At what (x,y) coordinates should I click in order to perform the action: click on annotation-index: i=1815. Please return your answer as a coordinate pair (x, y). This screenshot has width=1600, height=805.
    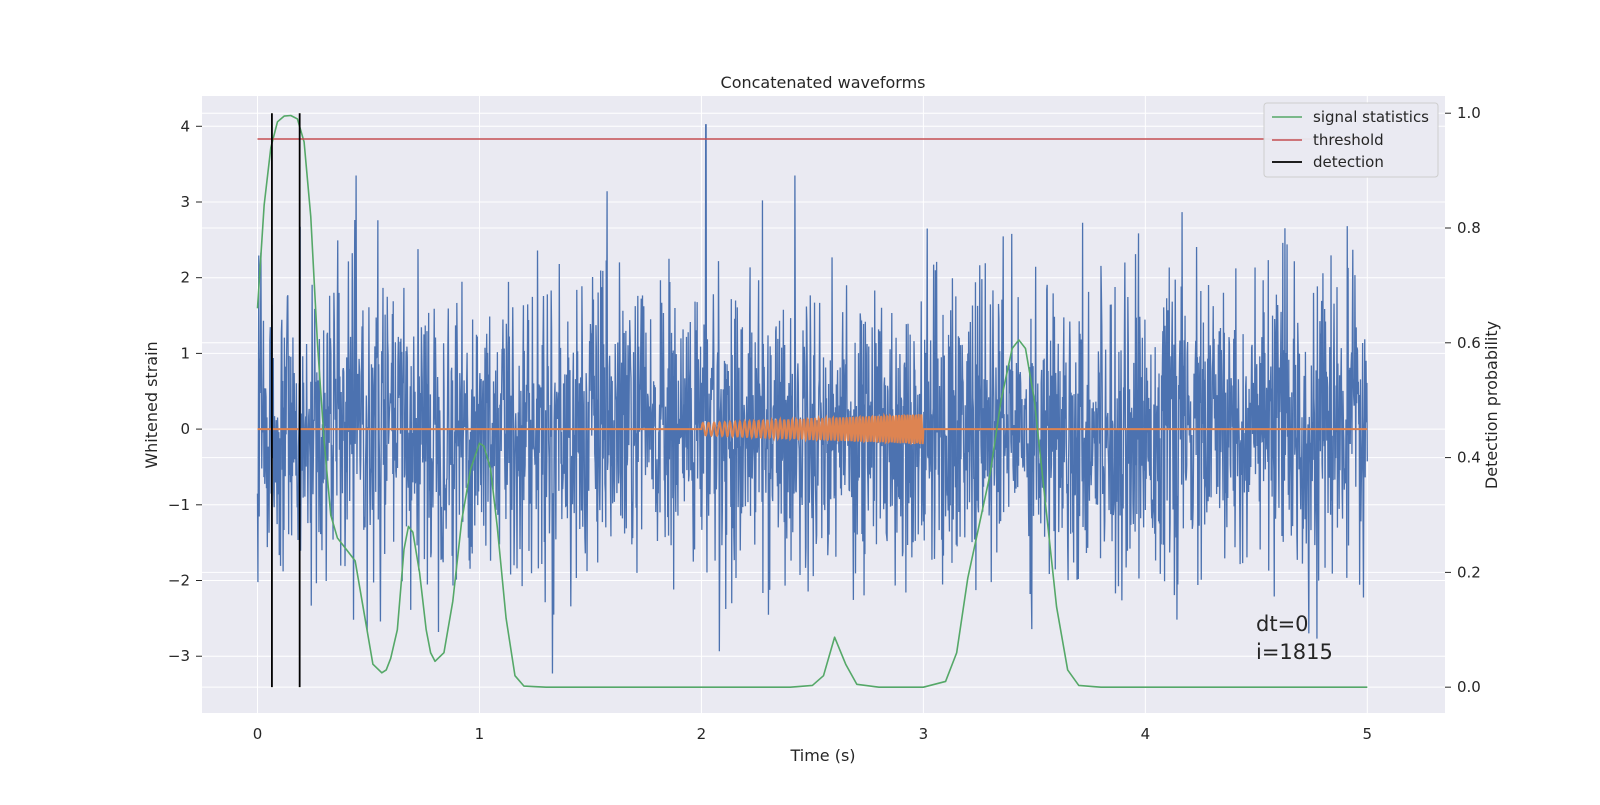
    Looking at the image, I should click on (1294, 652).